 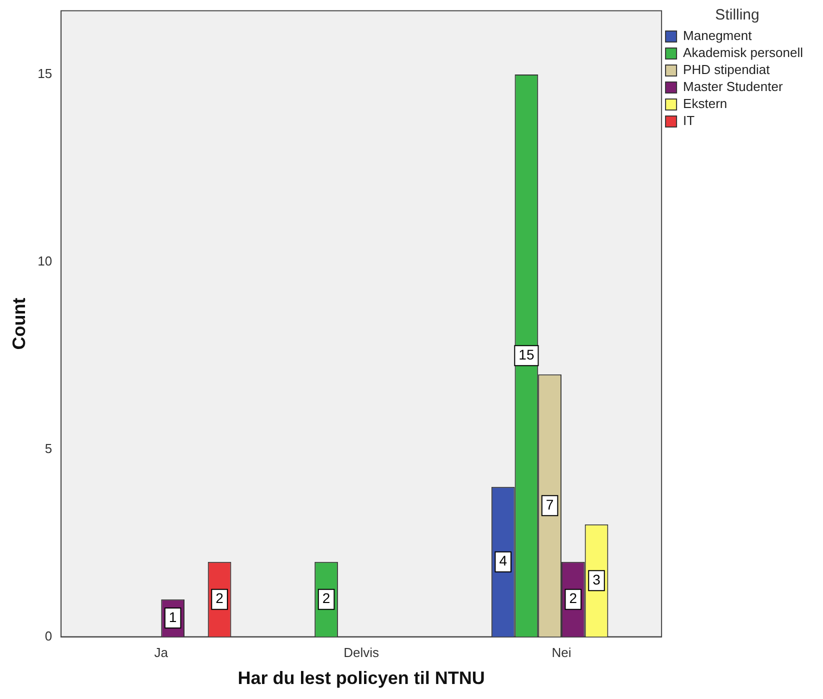 What do you see at coordinates (705, 104) in the screenshot?
I see `legend-label: Ekstern` at bounding box center [705, 104].